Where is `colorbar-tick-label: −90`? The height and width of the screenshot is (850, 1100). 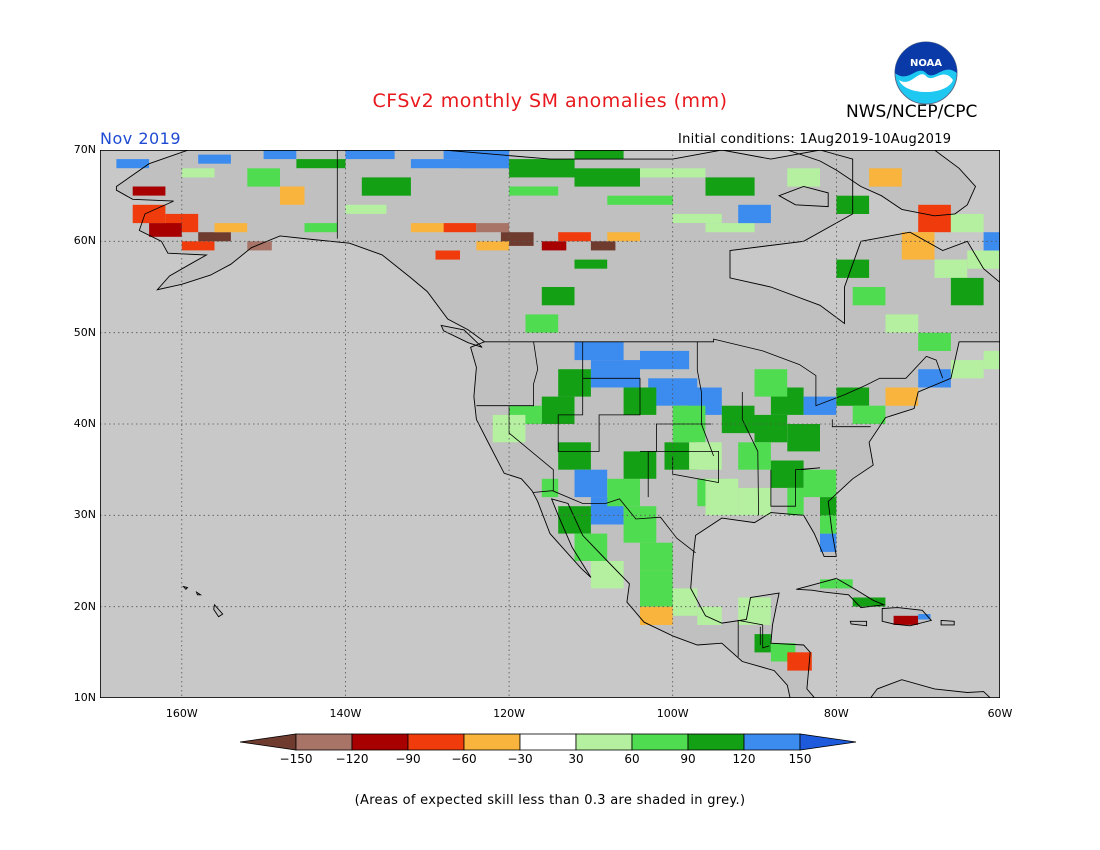
colorbar-tick-label: −90 is located at coordinates (408, 759).